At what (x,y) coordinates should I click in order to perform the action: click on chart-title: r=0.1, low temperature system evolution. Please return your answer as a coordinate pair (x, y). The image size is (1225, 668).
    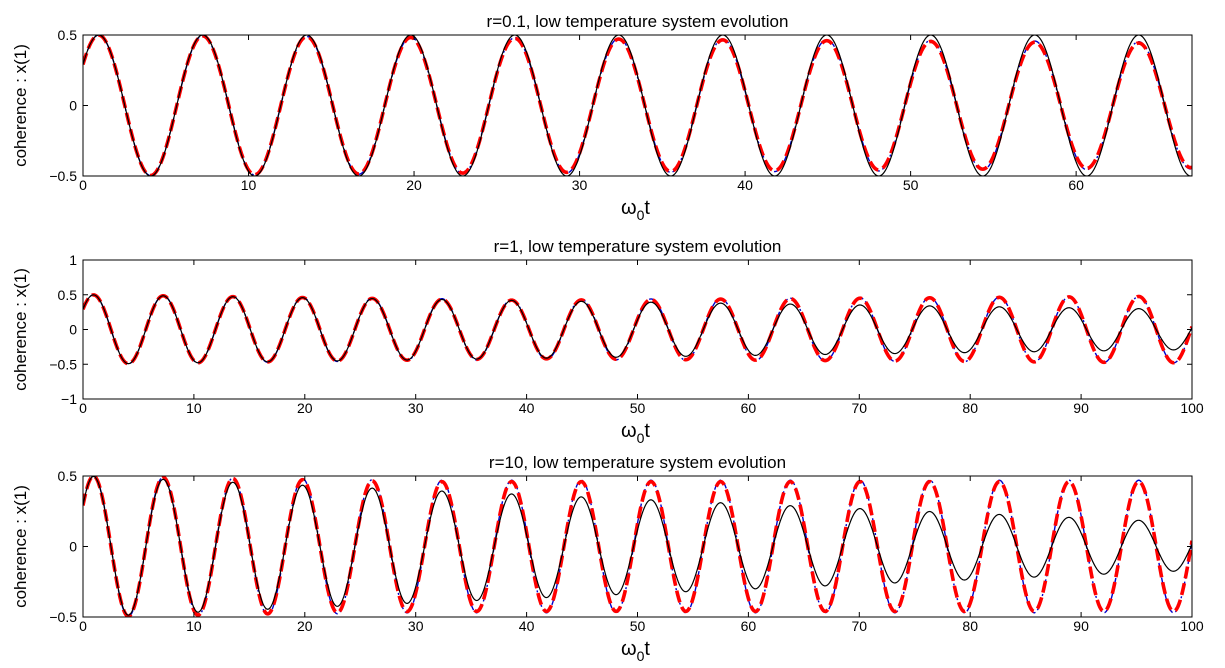
    Looking at the image, I should click on (638, 21).